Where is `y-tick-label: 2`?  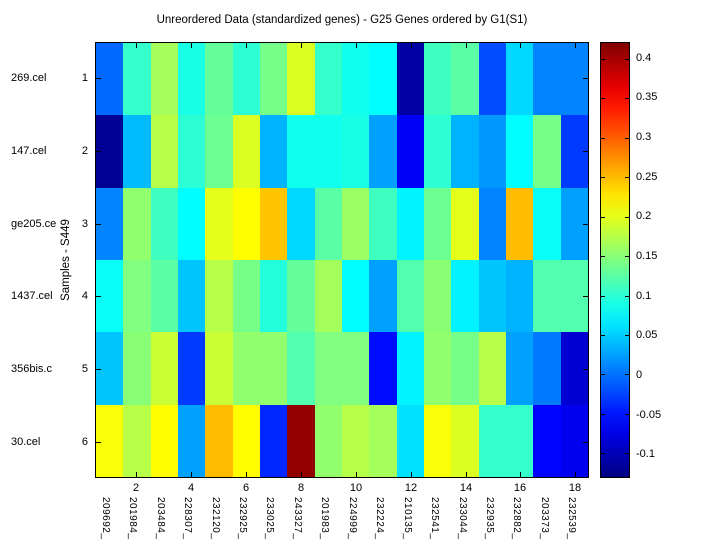 y-tick-label: 2 is located at coordinates (84, 151).